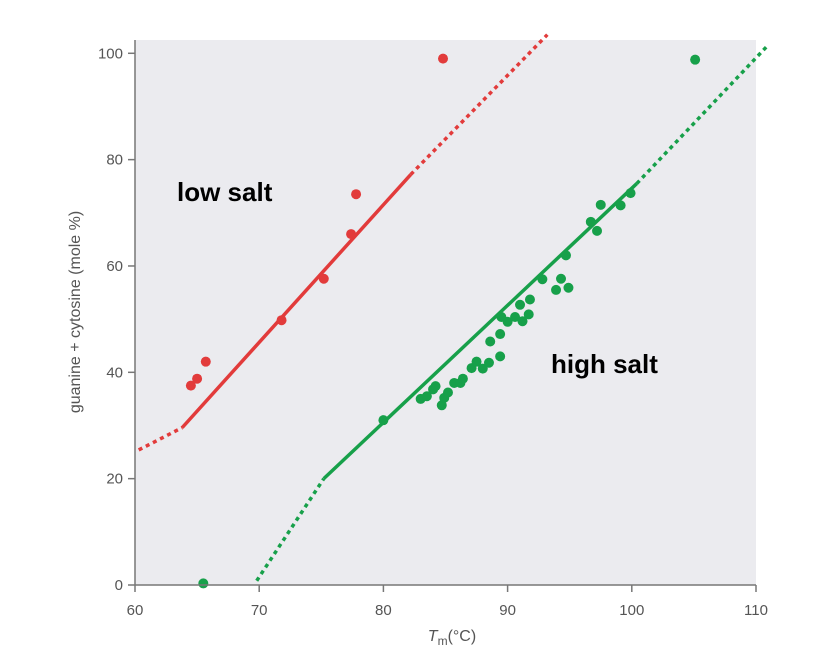 The width and height of the screenshot is (834, 664). I want to click on x-tick-label: 90, so click(507, 610).